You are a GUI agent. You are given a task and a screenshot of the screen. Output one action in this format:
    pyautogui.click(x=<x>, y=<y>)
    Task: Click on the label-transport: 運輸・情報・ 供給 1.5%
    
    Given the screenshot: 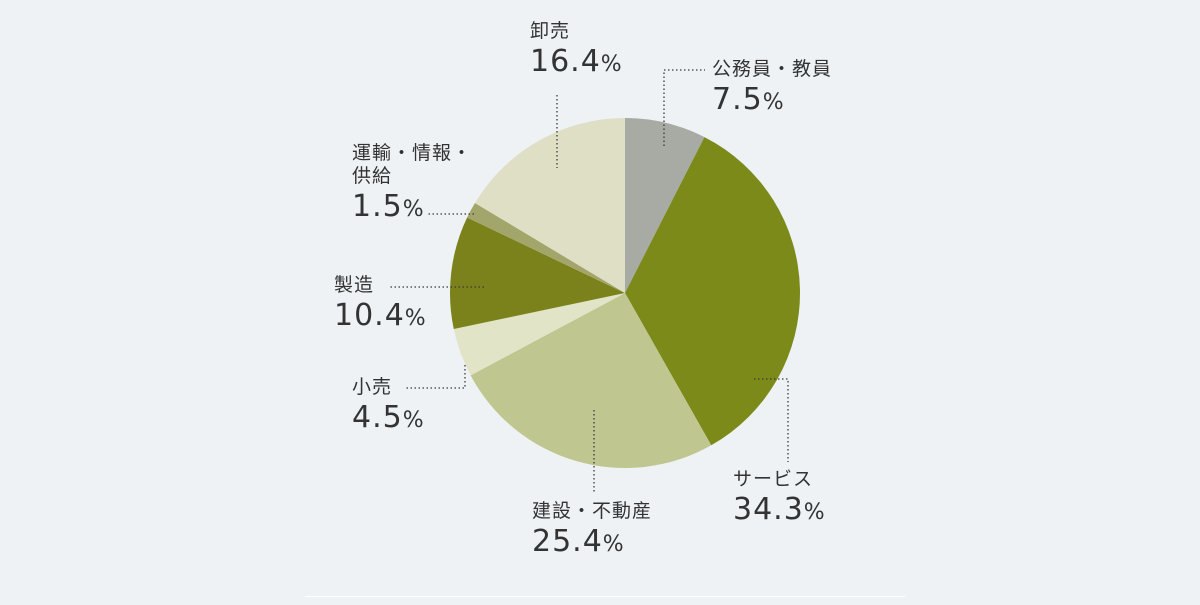 What is the action you would take?
    pyautogui.click(x=412, y=183)
    